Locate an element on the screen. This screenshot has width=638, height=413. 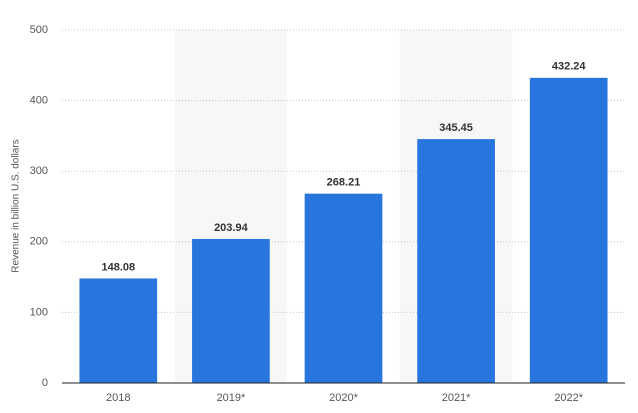
value-label: 268.21 is located at coordinates (344, 183).